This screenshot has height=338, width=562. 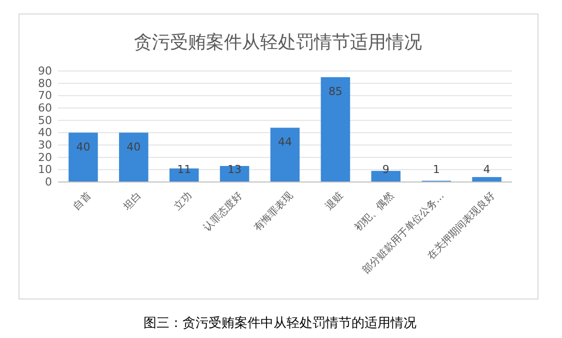 I want to click on y-tick-label: 40, so click(x=45, y=133).